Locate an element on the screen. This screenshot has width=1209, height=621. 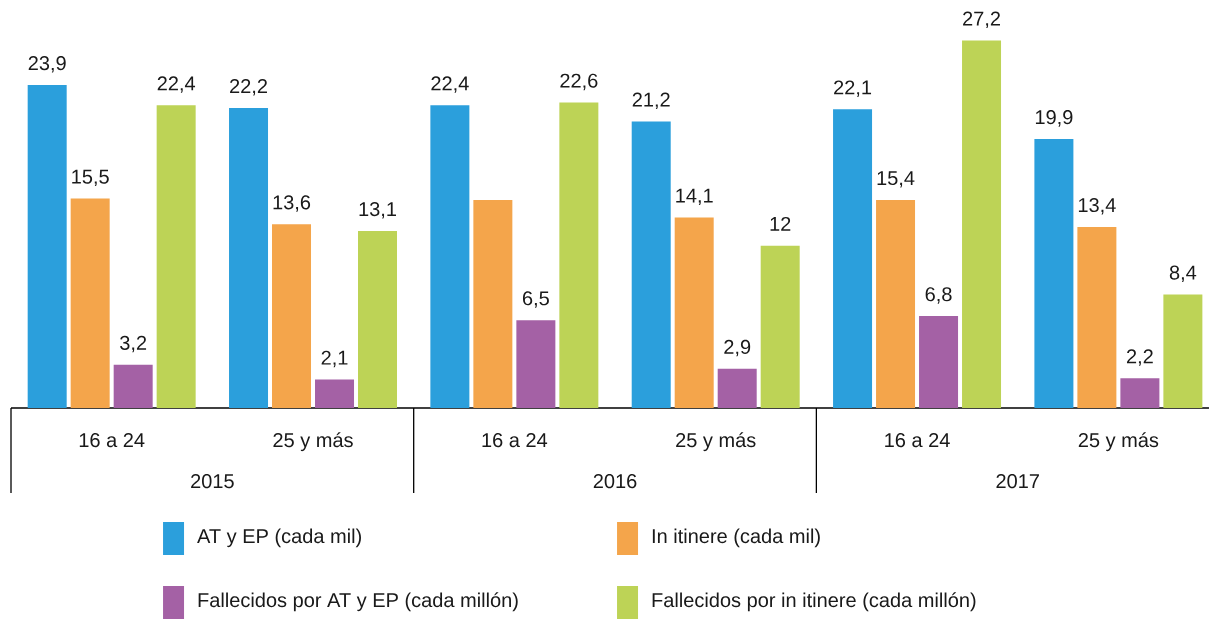
data-label: 2,9 is located at coordinates (737, 348).